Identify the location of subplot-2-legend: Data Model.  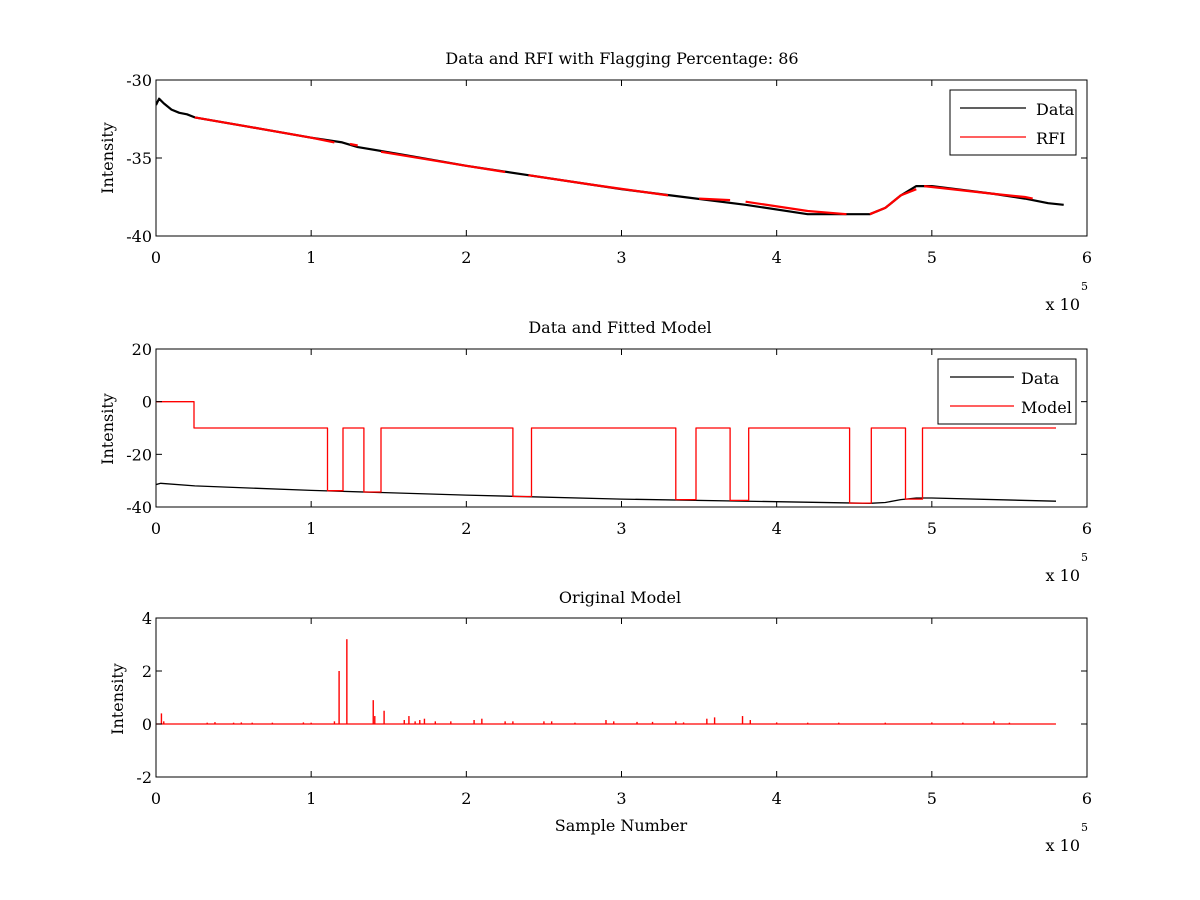
(1007, 391).